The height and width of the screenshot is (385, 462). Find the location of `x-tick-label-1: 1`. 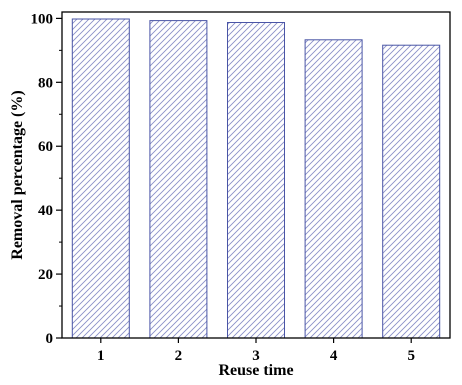

x-tick-label-1: 1 is located at coordinates (101, 356).